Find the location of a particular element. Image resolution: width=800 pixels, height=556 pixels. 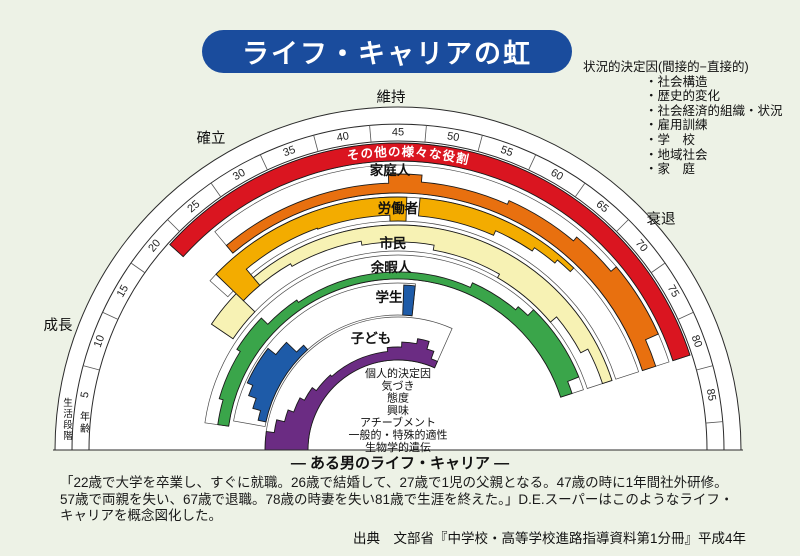

age-number: 35 is located at coordinates (290, 151).